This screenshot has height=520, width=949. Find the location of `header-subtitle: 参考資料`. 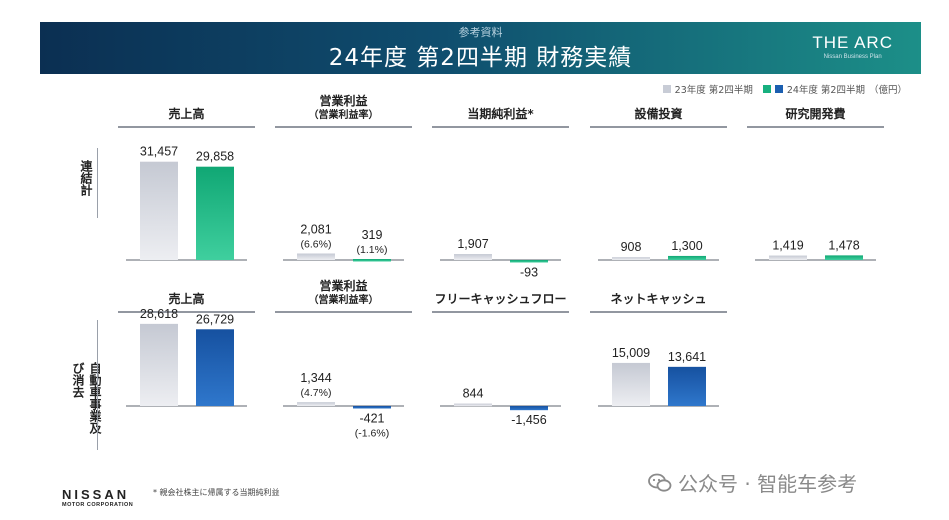

header-subtitle: 参考資料 is located at coordinates (480, 32).